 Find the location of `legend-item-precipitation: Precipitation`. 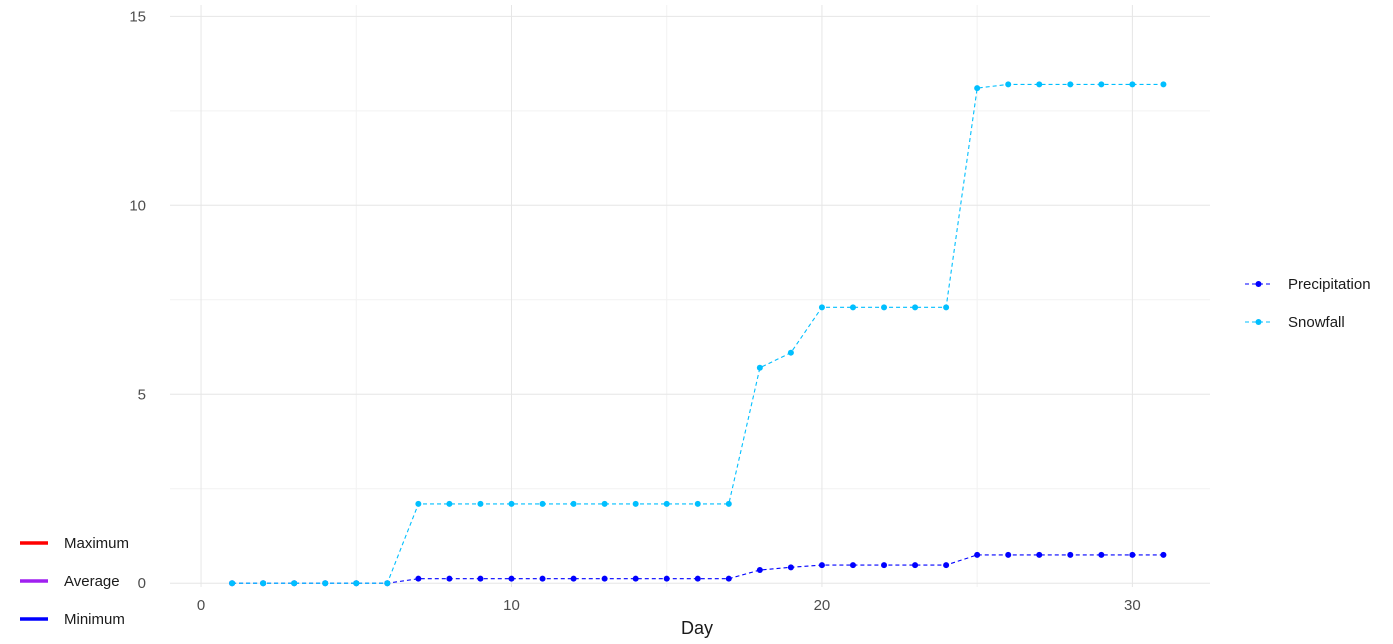

legend-item-precipitation: Precipitation is located at coordinates (1308, 284).